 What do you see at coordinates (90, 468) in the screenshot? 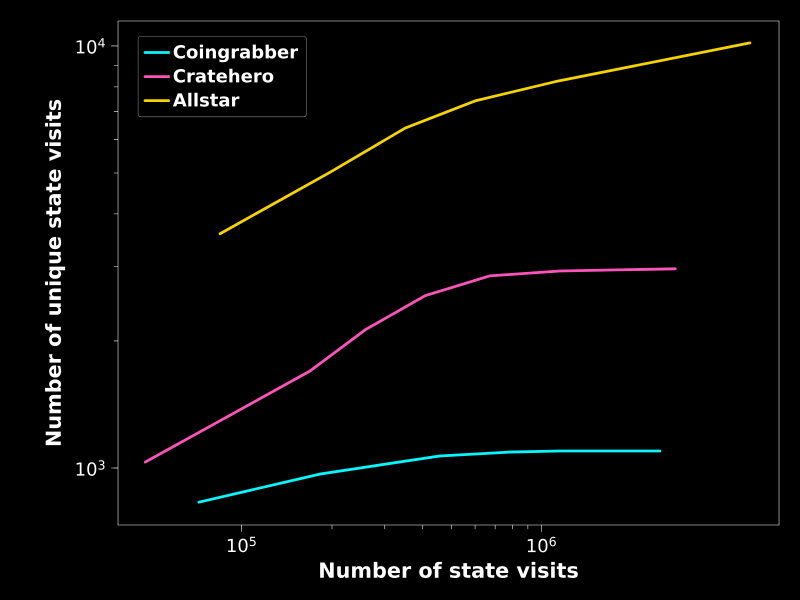
I see `y-tick-label: 10$^{3}$` at bounding box center [90, 468].